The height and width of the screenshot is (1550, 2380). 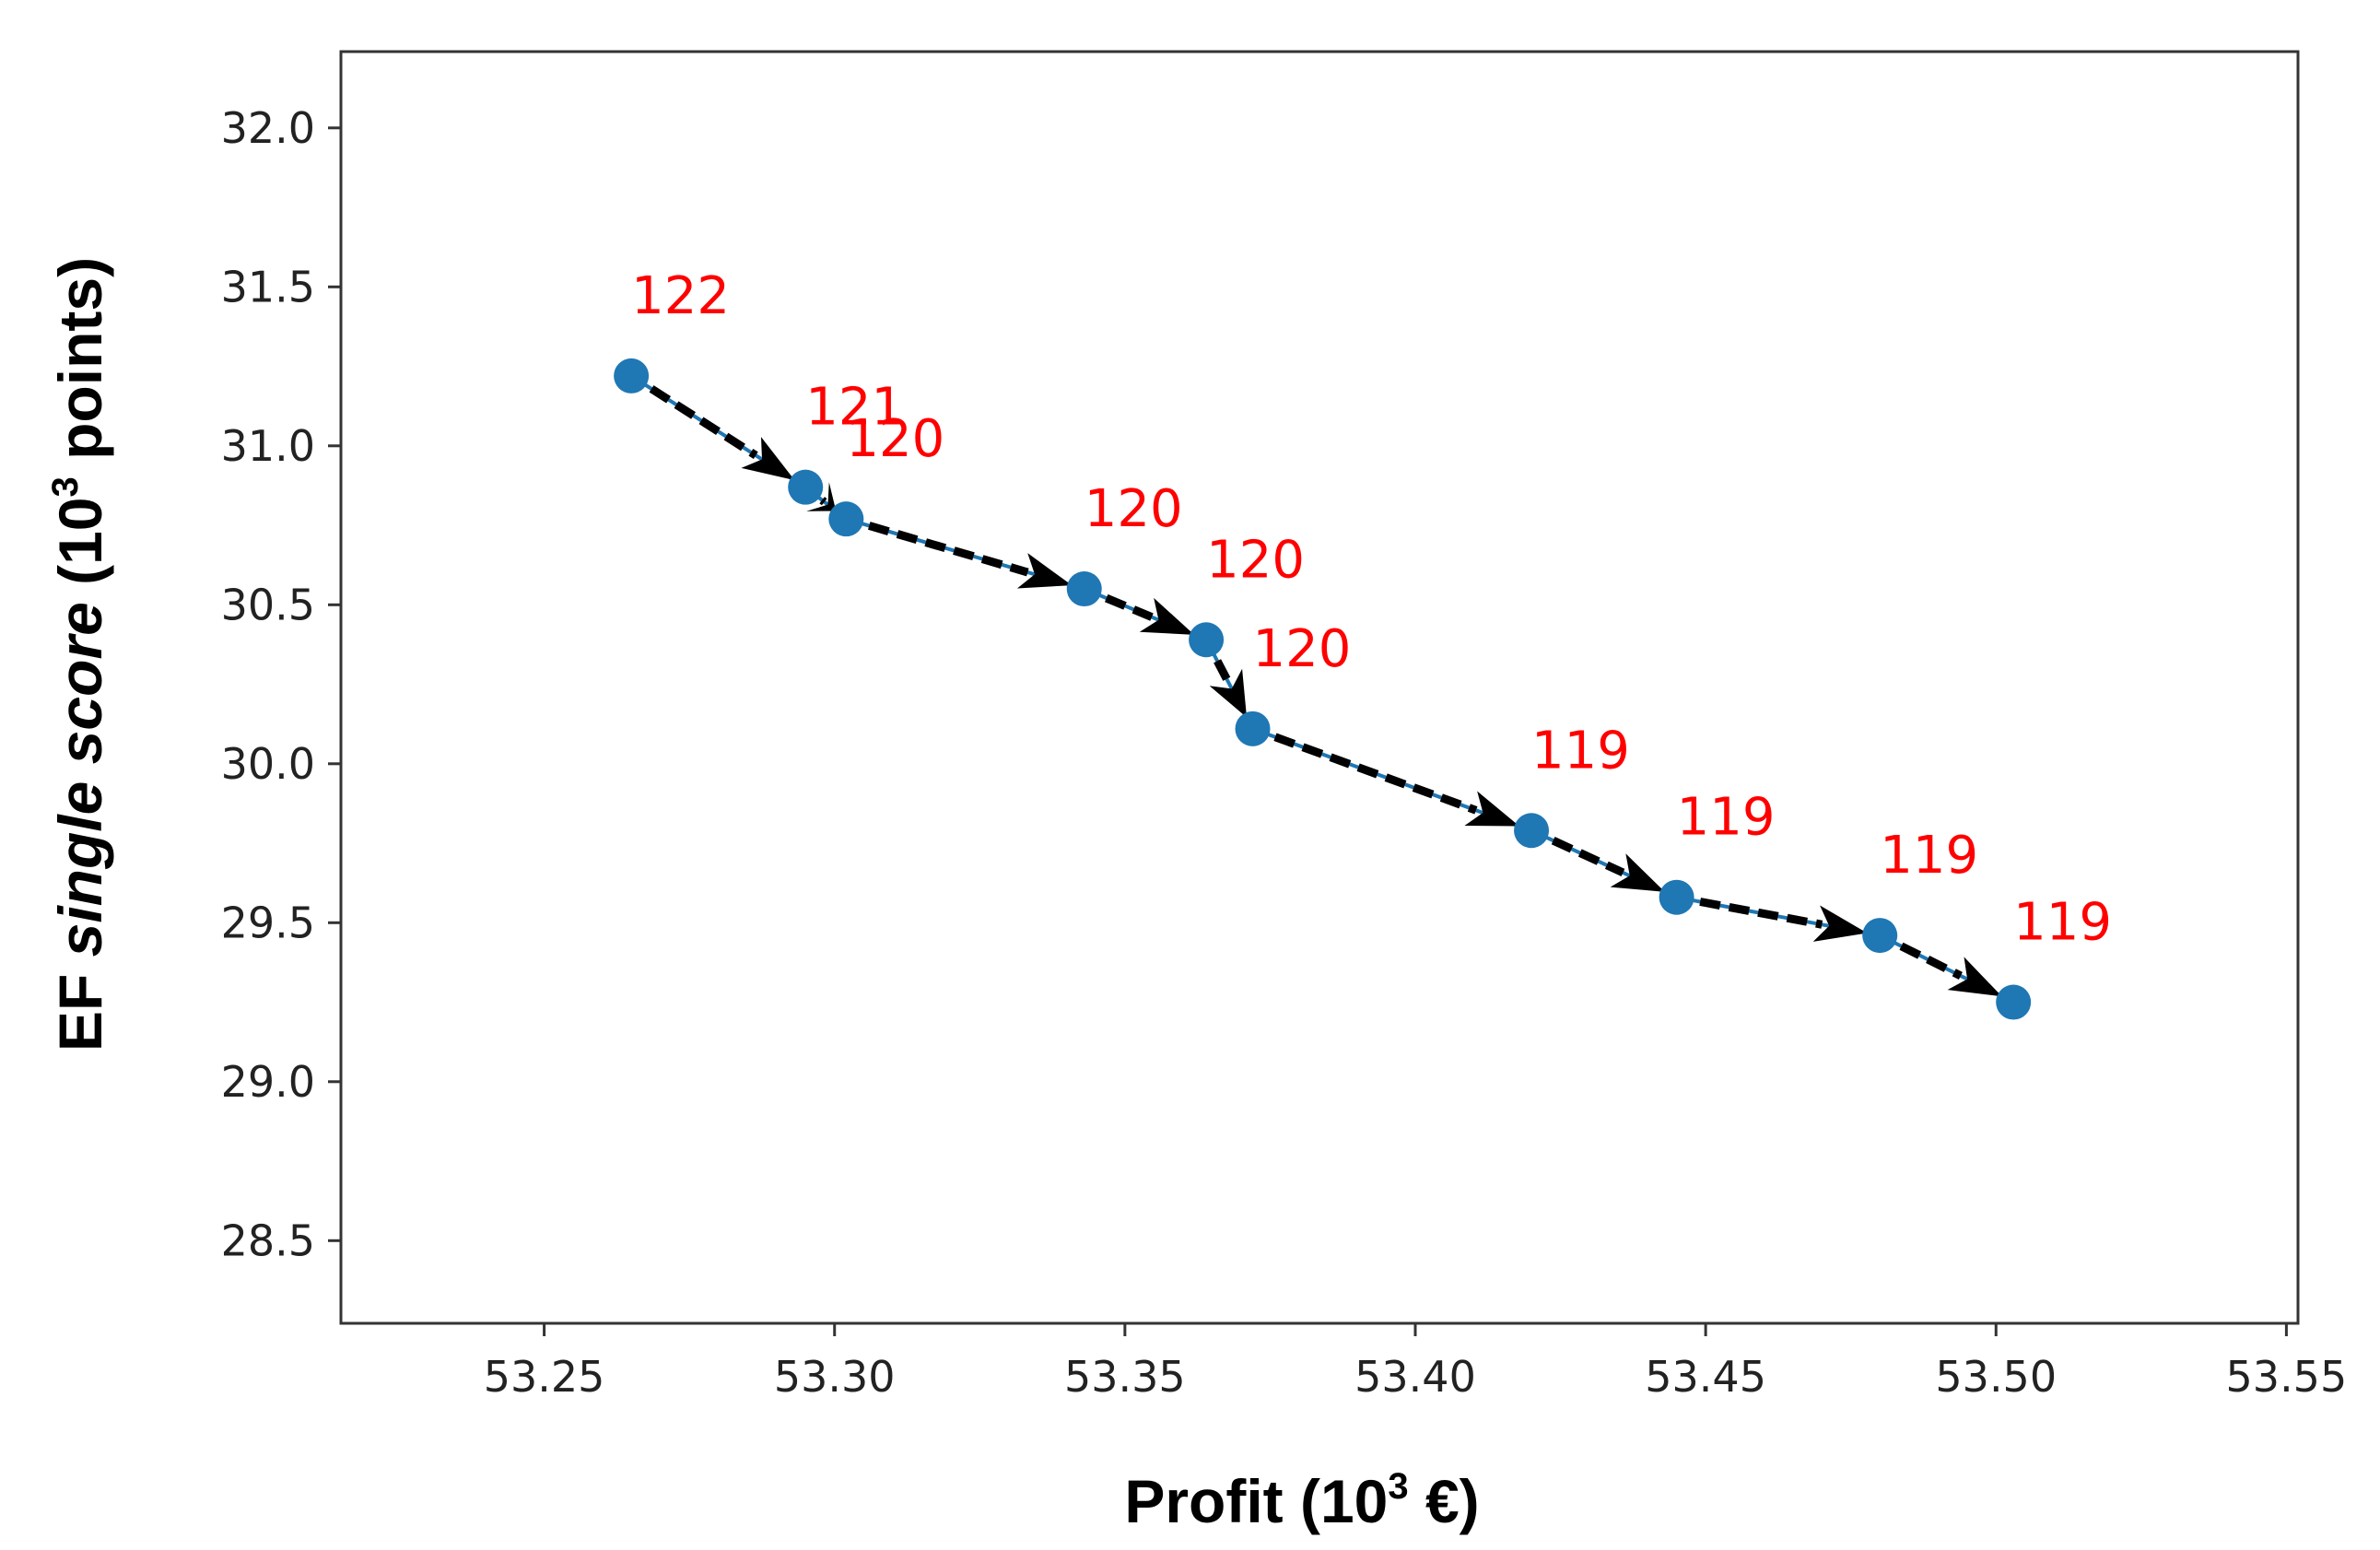 What do you see at coordinates (680, 296) in the screenshot?
I see `point-annotation: 122` at bounding box center [680, 296].